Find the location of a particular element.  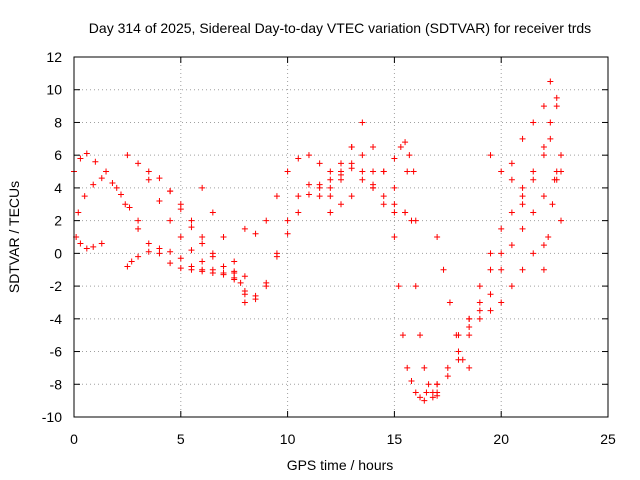

y-tick-label: -2 is located at coordinates (56, 286).